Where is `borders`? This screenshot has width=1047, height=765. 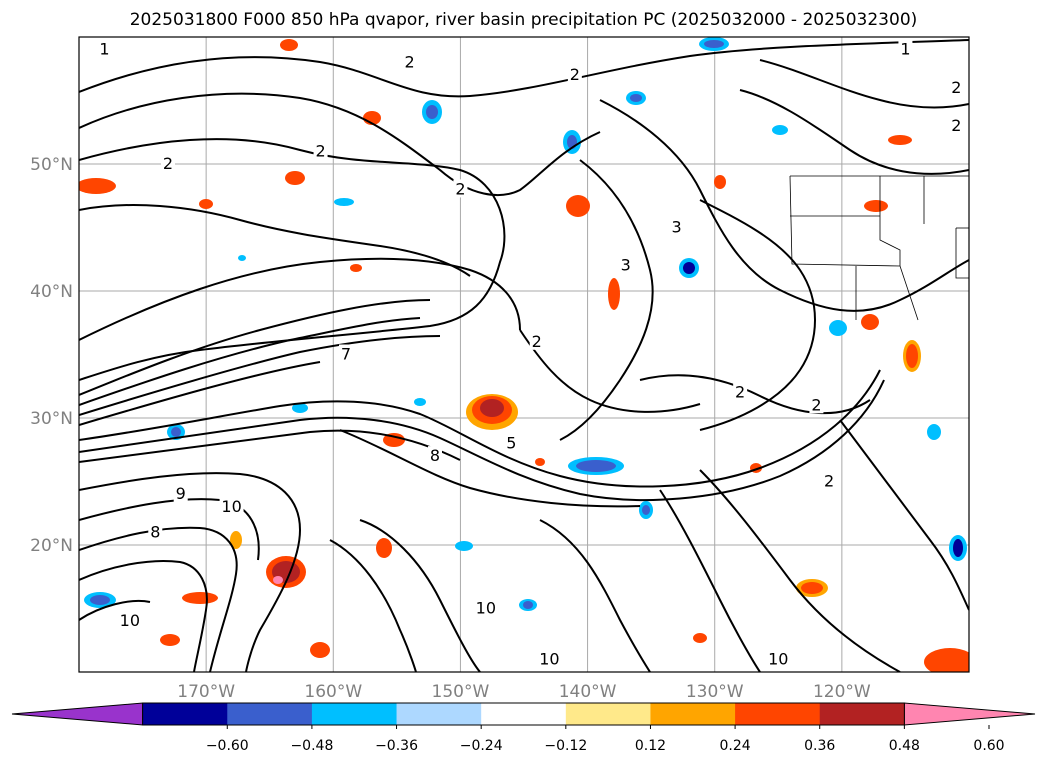
borders is located at coordinates (879, 248).